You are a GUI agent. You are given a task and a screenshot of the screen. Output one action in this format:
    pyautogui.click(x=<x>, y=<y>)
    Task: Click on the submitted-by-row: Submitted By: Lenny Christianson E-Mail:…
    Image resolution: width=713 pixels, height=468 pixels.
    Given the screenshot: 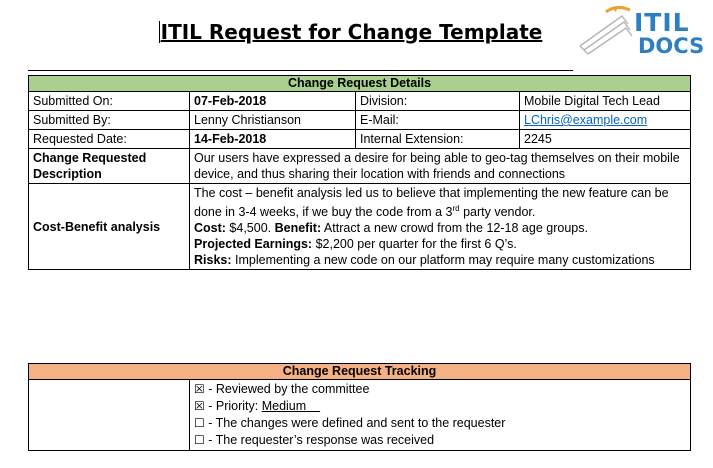 What is the action you would take?
    pyautogui.click(x=360, y=120)
    